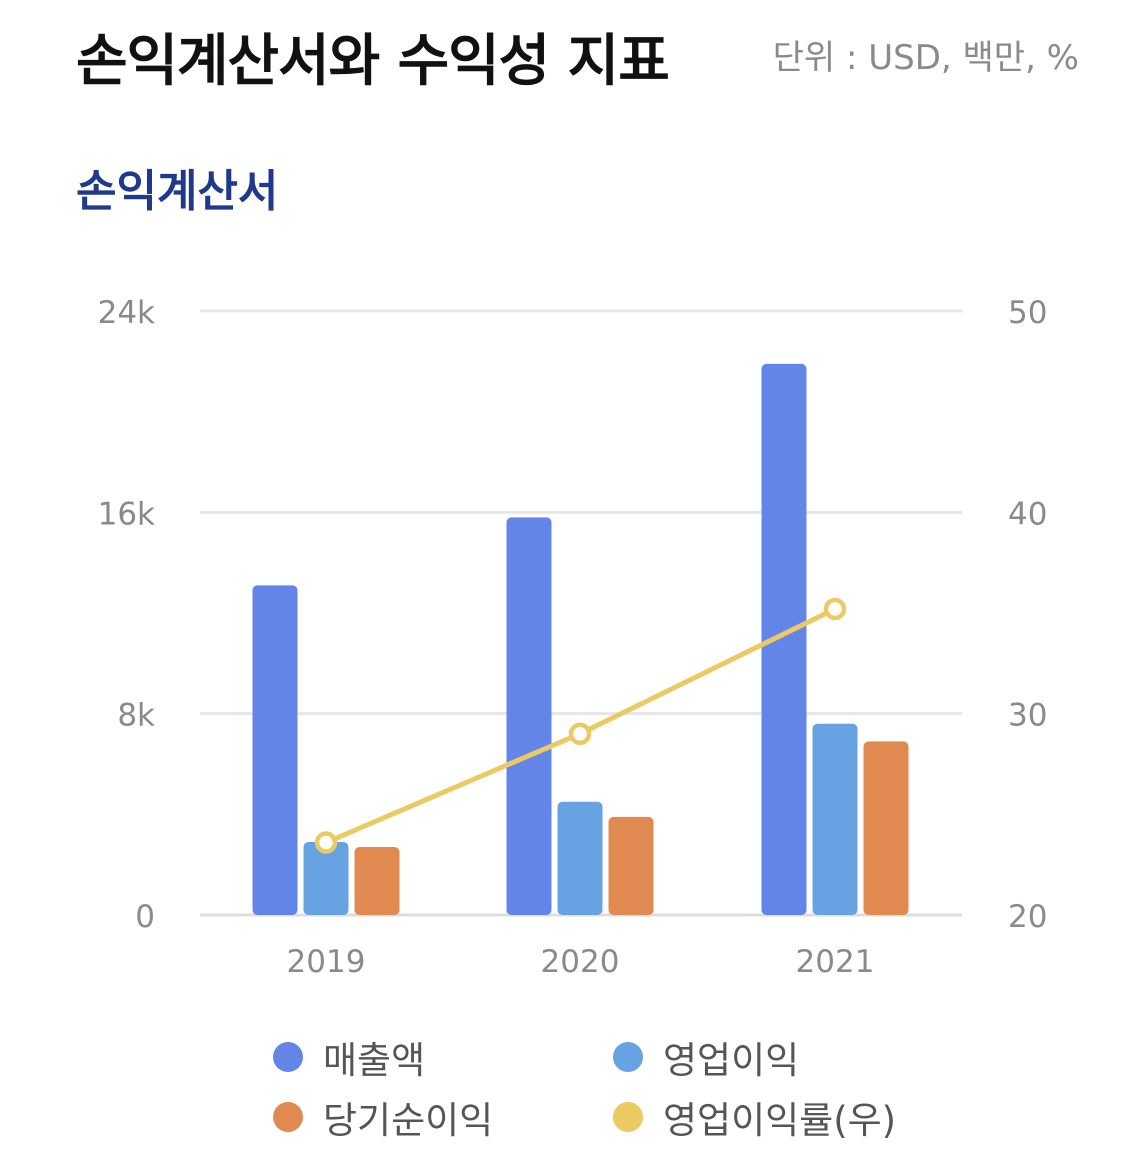 The width and height of the screenshot is (1125, 1156). What do you see at coordinates (529, 716) in the screenshot?
I see `bar-revenue-2020` at bounding box center [529, 716].